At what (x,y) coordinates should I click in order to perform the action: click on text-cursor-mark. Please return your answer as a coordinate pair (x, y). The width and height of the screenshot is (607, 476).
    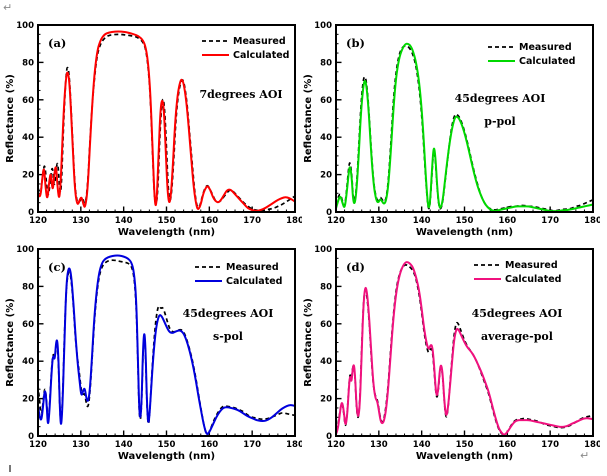
    Looking at the image, I should click on (10, 468).